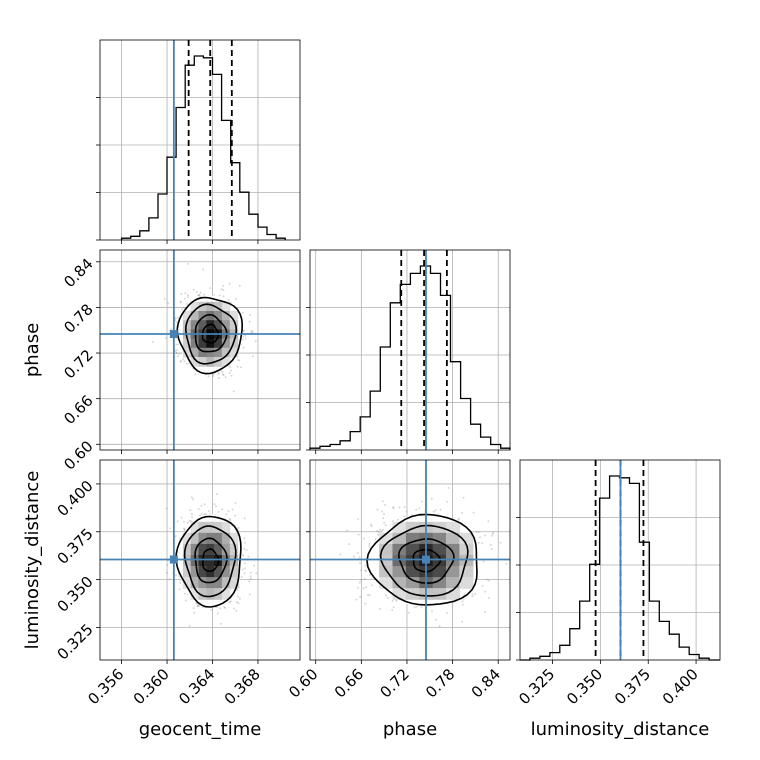  I want to click on panel-geocent_time-vs-phase, so click(198, 351).